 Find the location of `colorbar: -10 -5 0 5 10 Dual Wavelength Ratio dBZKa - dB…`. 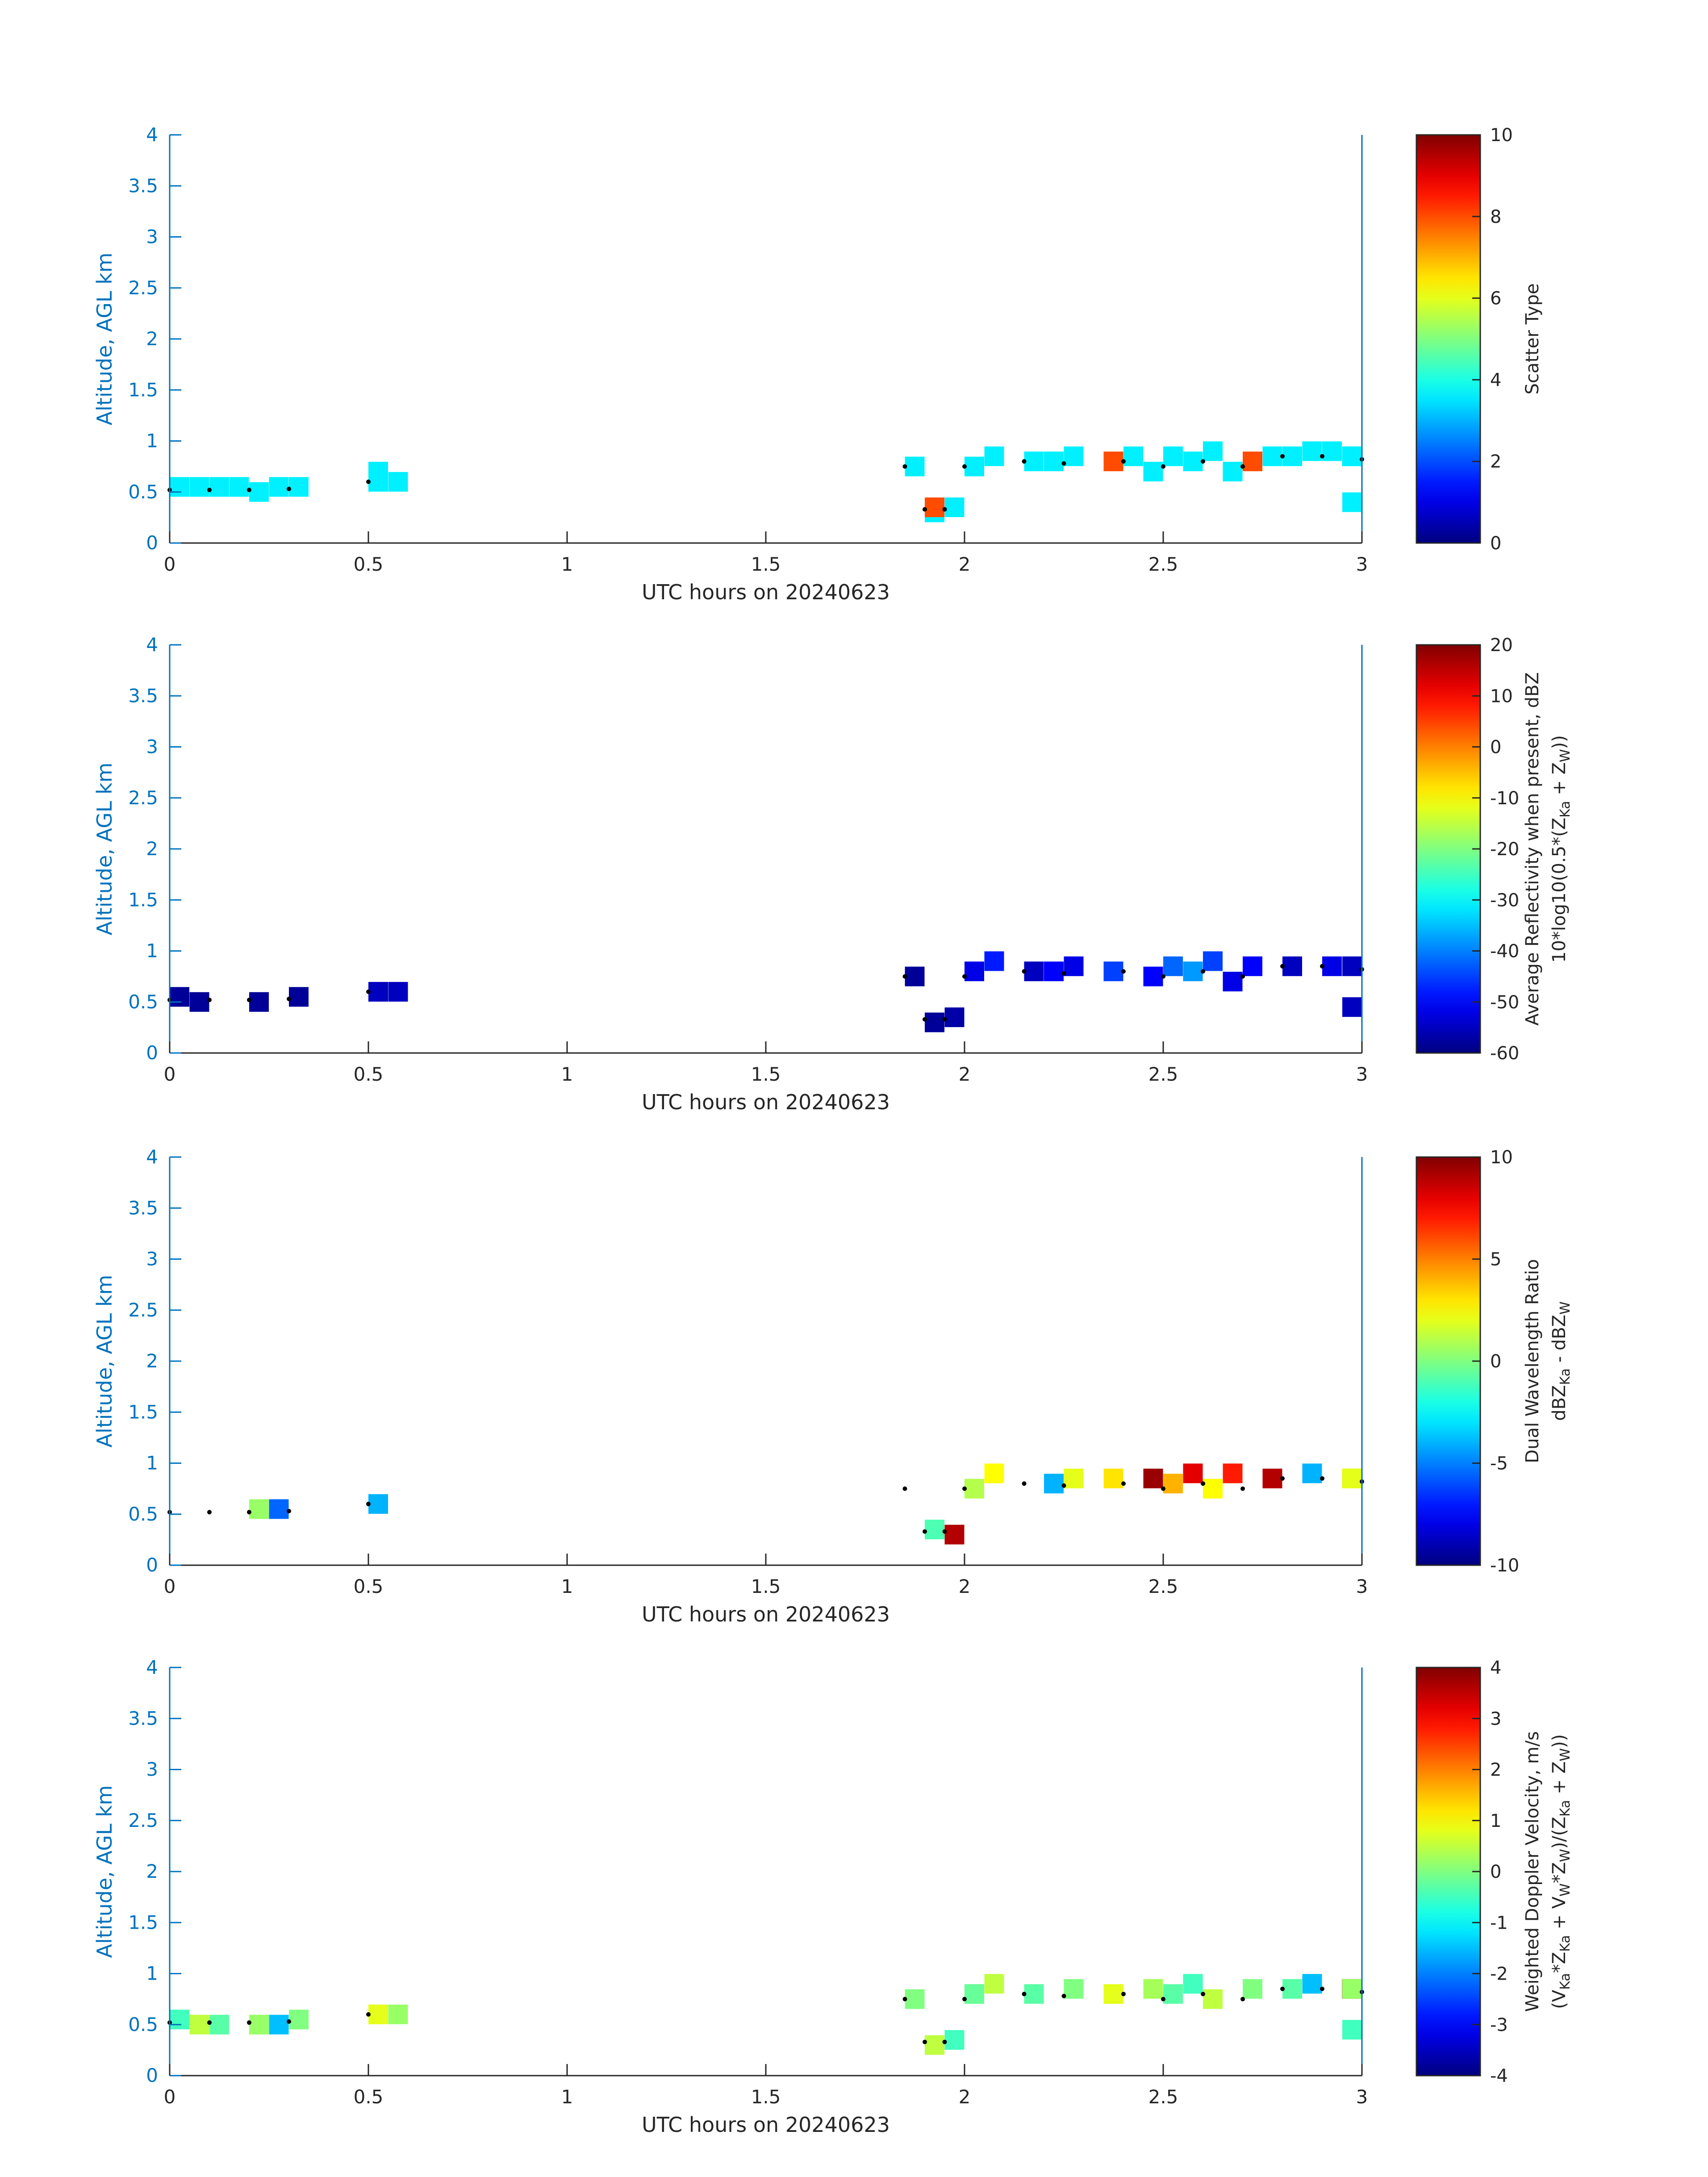

colorbar: -10 -5 0 5 10 Dual Wavelength Ratio dBZKa - dB… is located at coordinates (1494, 1361).